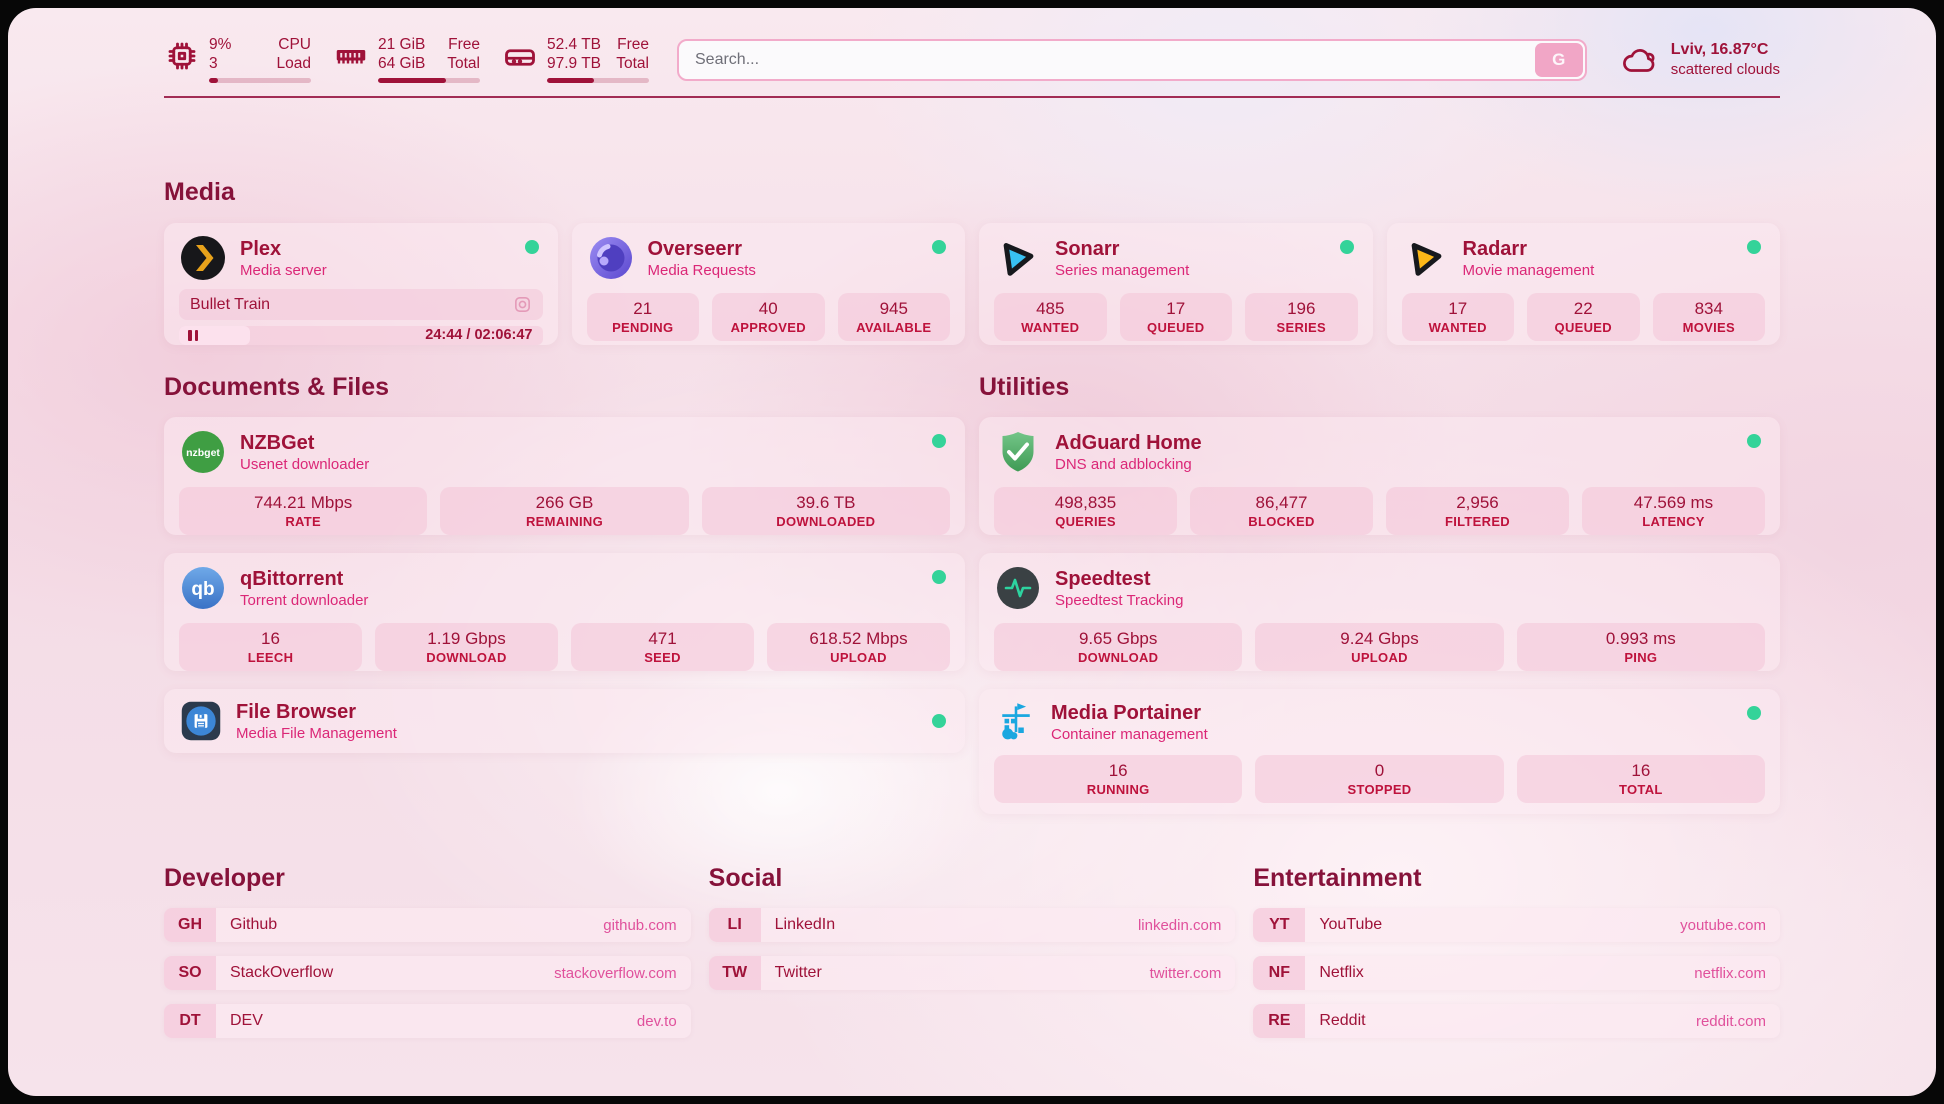 The height and width of the screenshot is (1104, 1944). Describe the element at coordinates (520, 57) in the screenshot. I see `disk-icon` at that location.